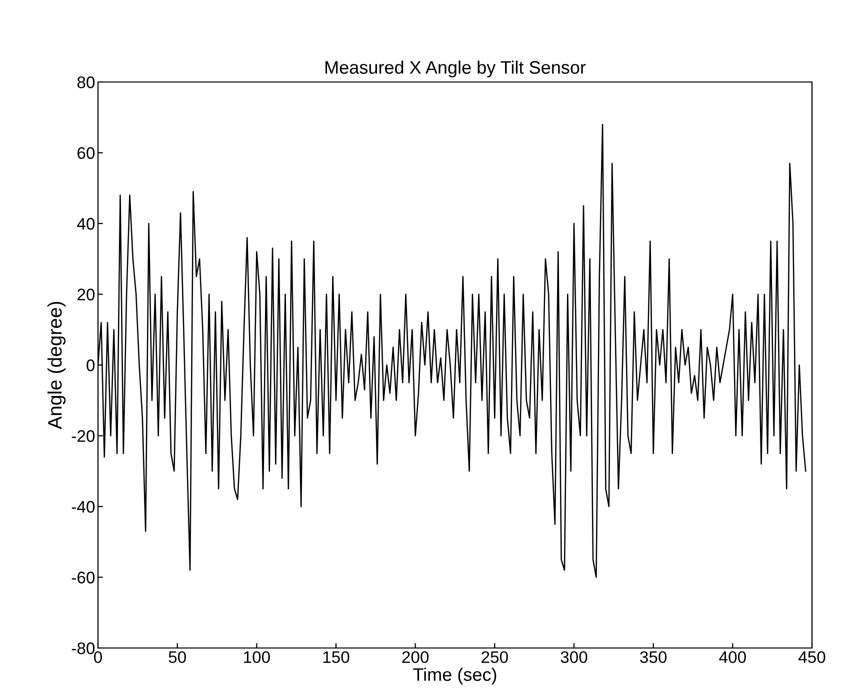  I want to click on y-tick-label: -80, so click(83, 648).